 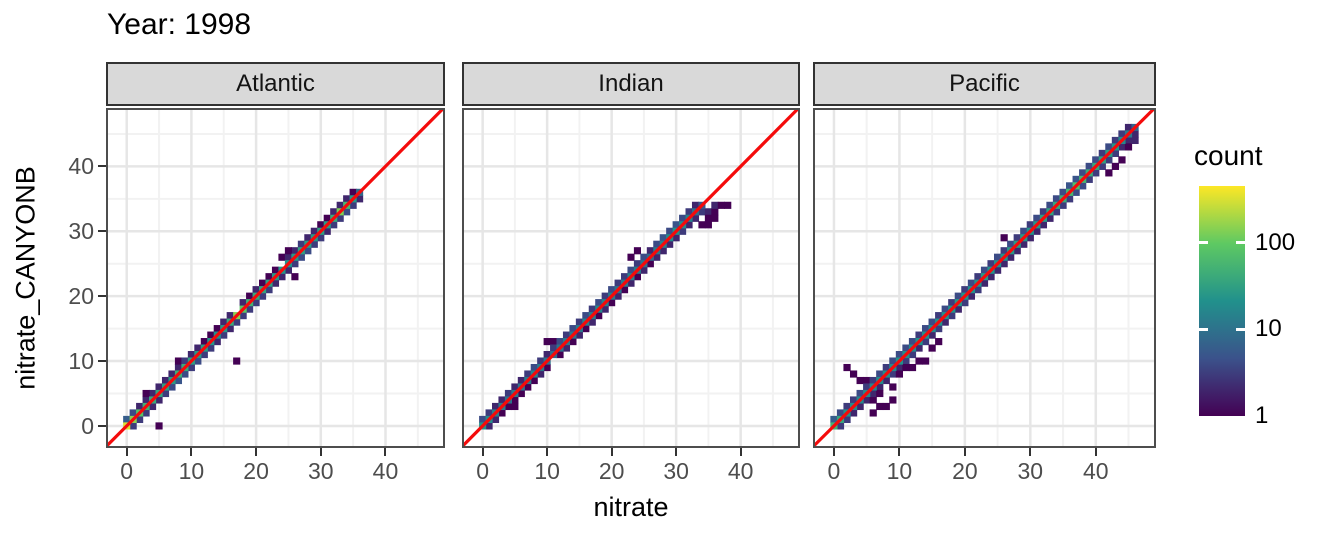 I want to click on facet-strip-indian: Indian, so click(x=631, y=84).